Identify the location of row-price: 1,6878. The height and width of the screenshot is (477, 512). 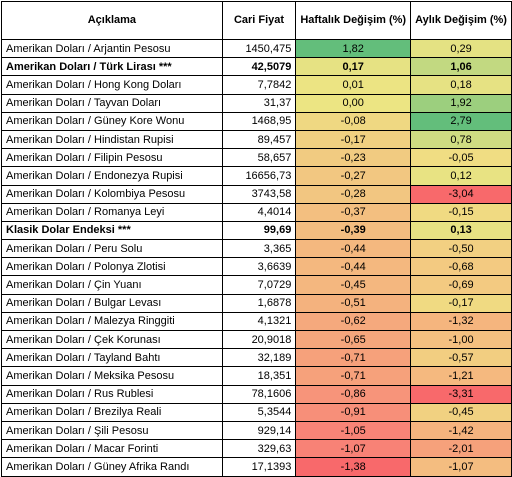
(259, 303).